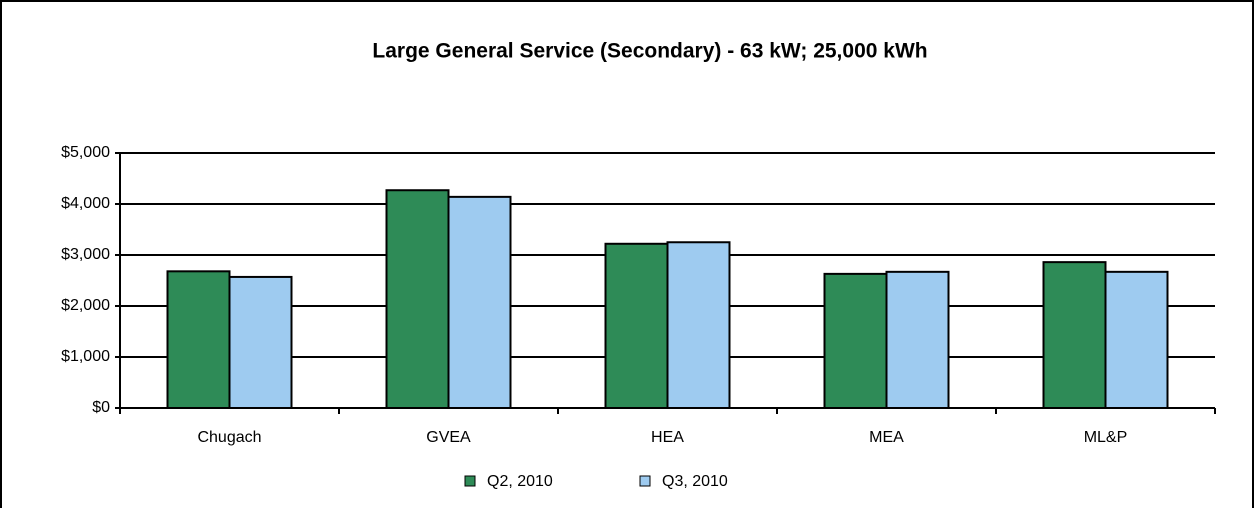 The width and height of the screenshot is (1254, 508). Describe the element at coordinates (85, 152) in the screenshot. I see `y-tick-label: $5,000` at that location.